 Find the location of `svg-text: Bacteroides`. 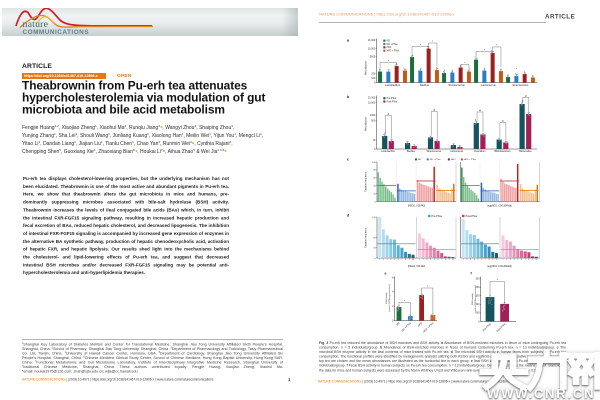

svg-text: Bacteroides is located at coordinates (525, 151).